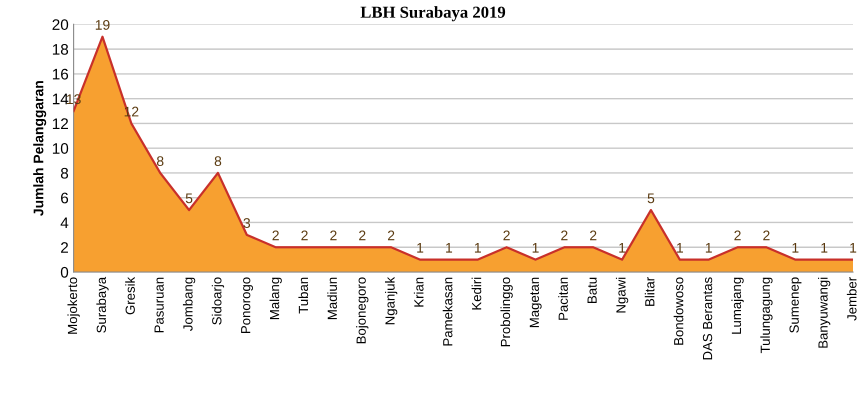 This screenshot has width=866, height=406. I want to click on y-tick-label: 16, so click(60, 74).